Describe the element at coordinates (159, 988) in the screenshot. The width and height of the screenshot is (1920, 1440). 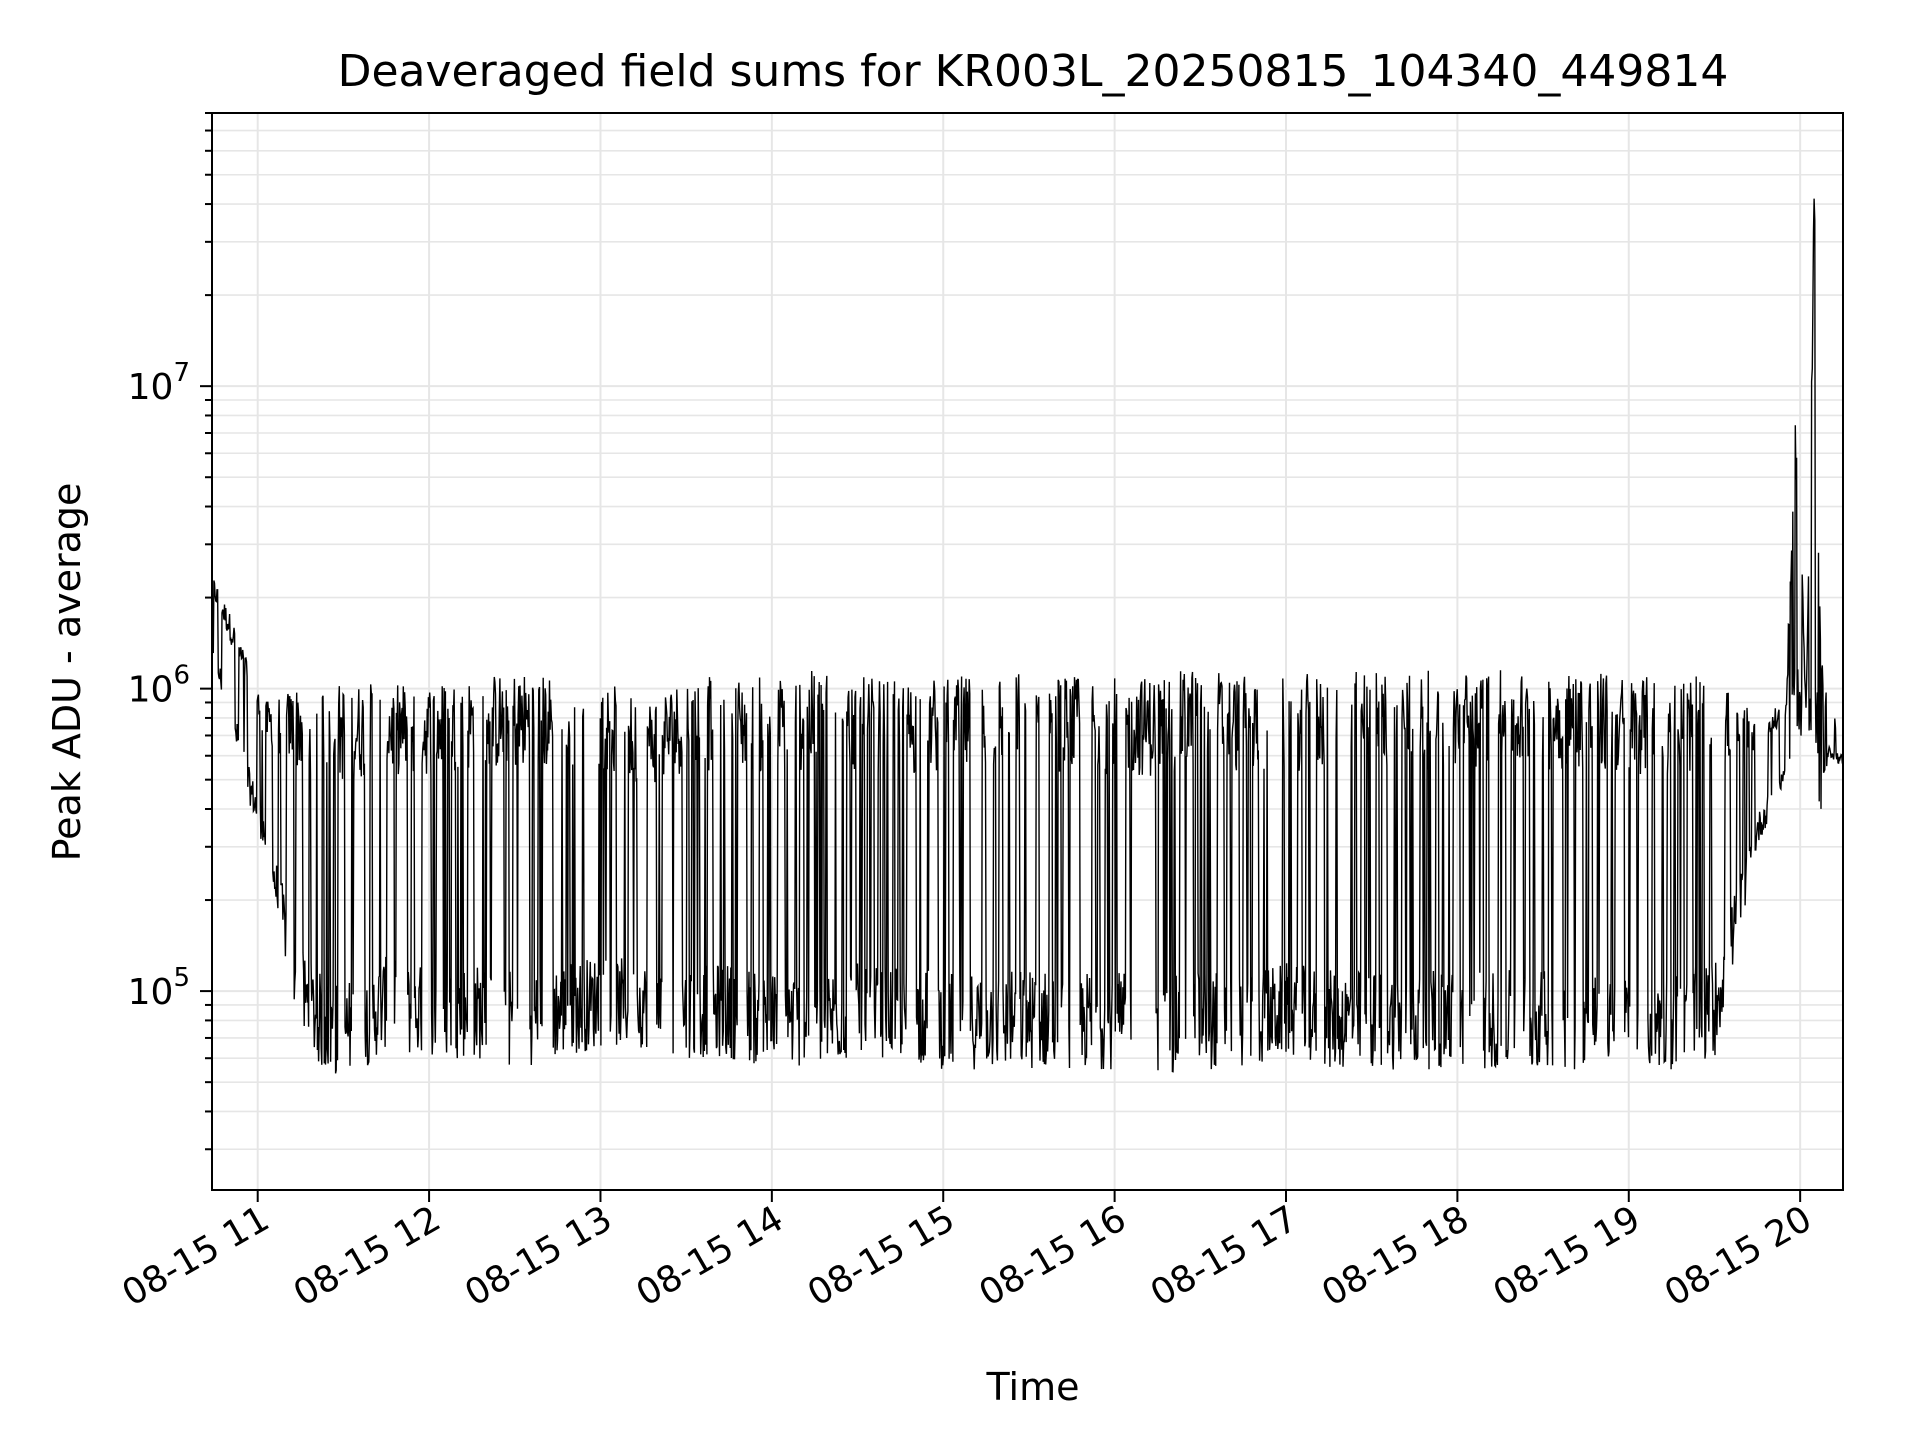
I see `y-tick-label: 10⁵` at that location.